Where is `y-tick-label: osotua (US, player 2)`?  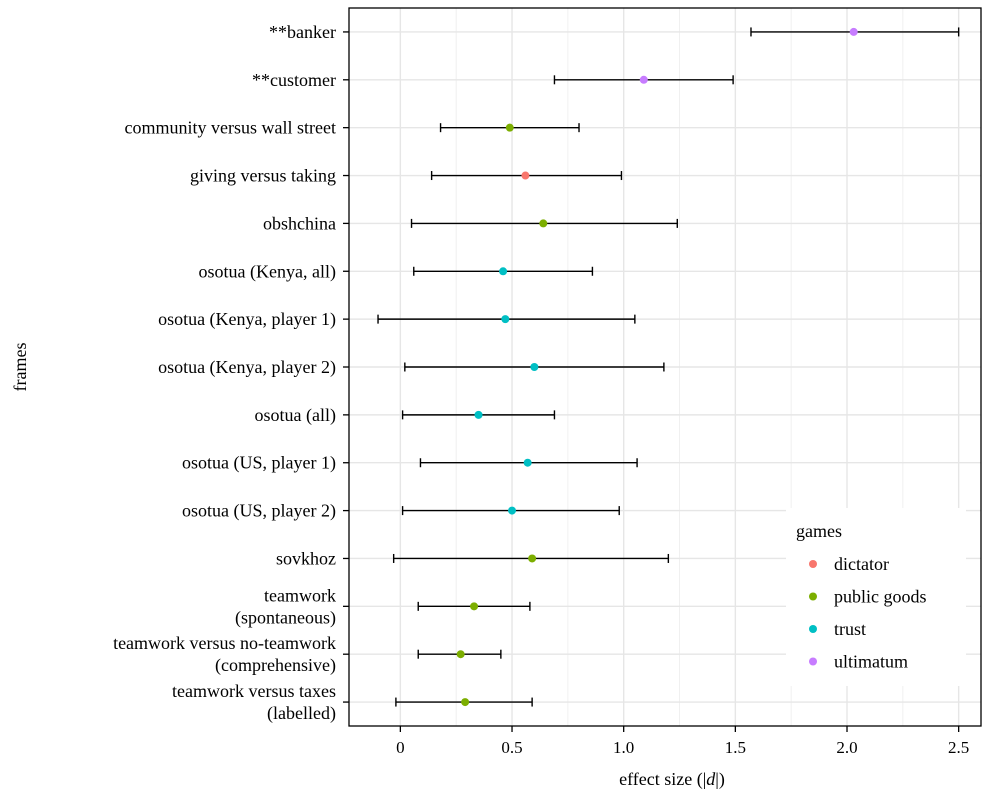 y-tick-label: osotua (US, player 2) is located at coordinates (259, 511).